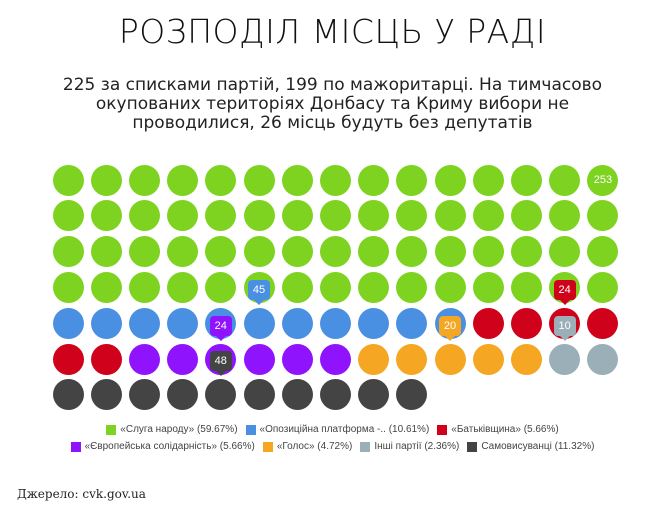 The width and height of the screenshot is (665, 508). Describe the element at coordinates (498, 429) in the screenshot. I see `legend-item-batkivshchyna: «Батьківщина» (5.66%)` at that location.